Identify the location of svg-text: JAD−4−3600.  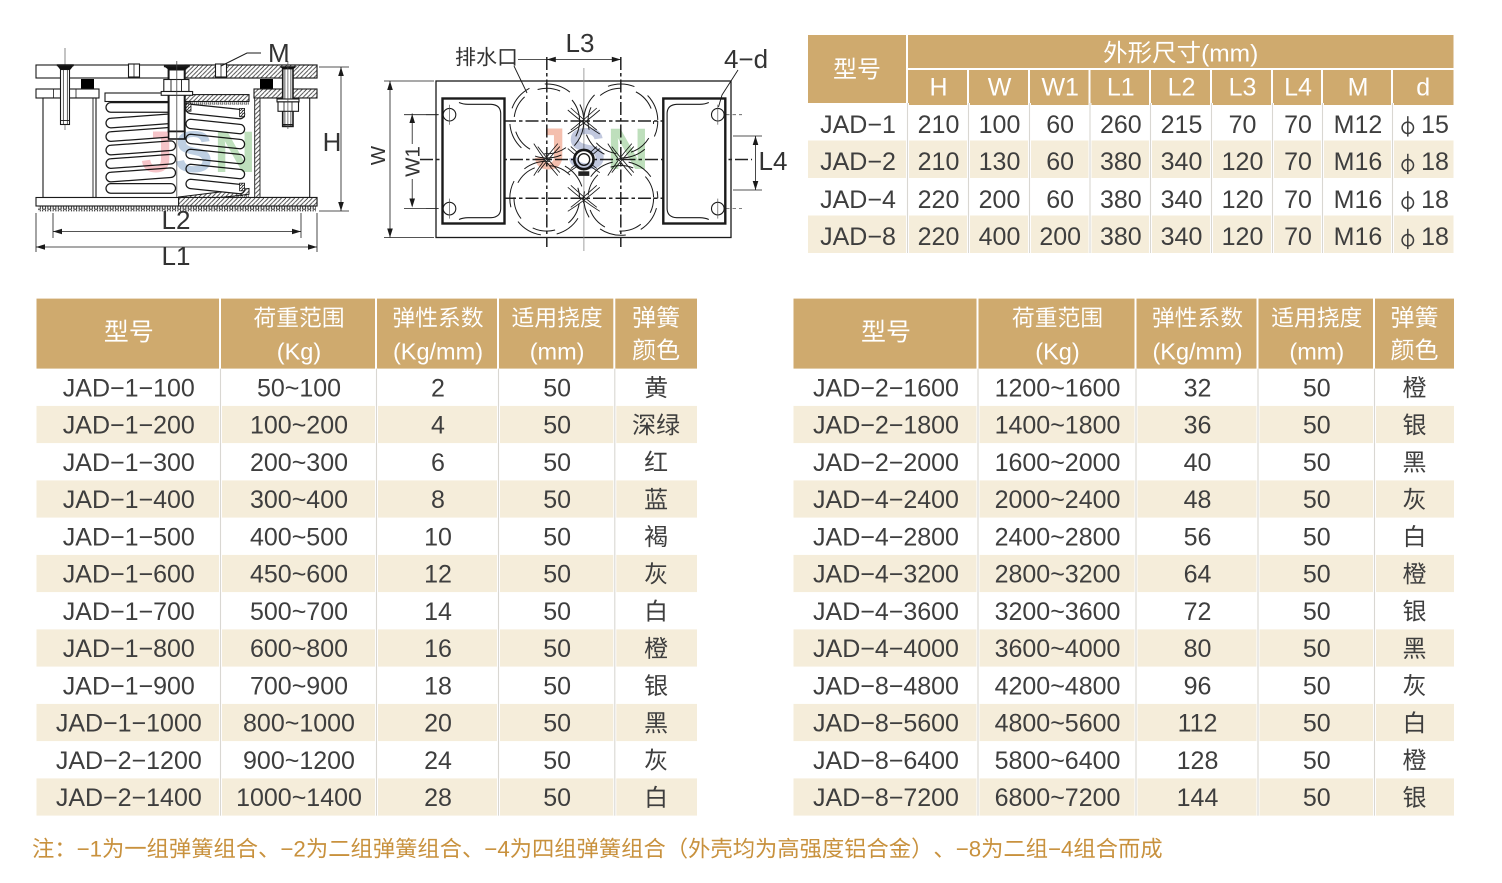
(886, 612).